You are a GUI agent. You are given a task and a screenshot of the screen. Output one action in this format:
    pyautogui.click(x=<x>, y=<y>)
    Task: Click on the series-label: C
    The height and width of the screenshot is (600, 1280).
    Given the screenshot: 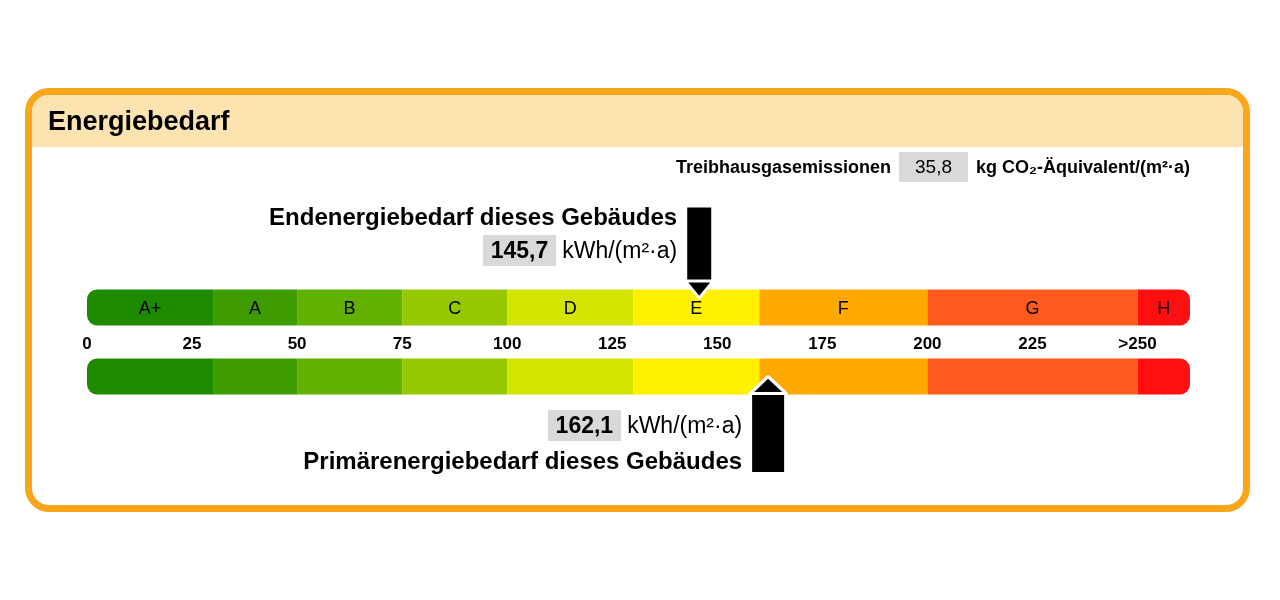 What is the action you would take?
    pyautogui.click(x=455, y=307)
    